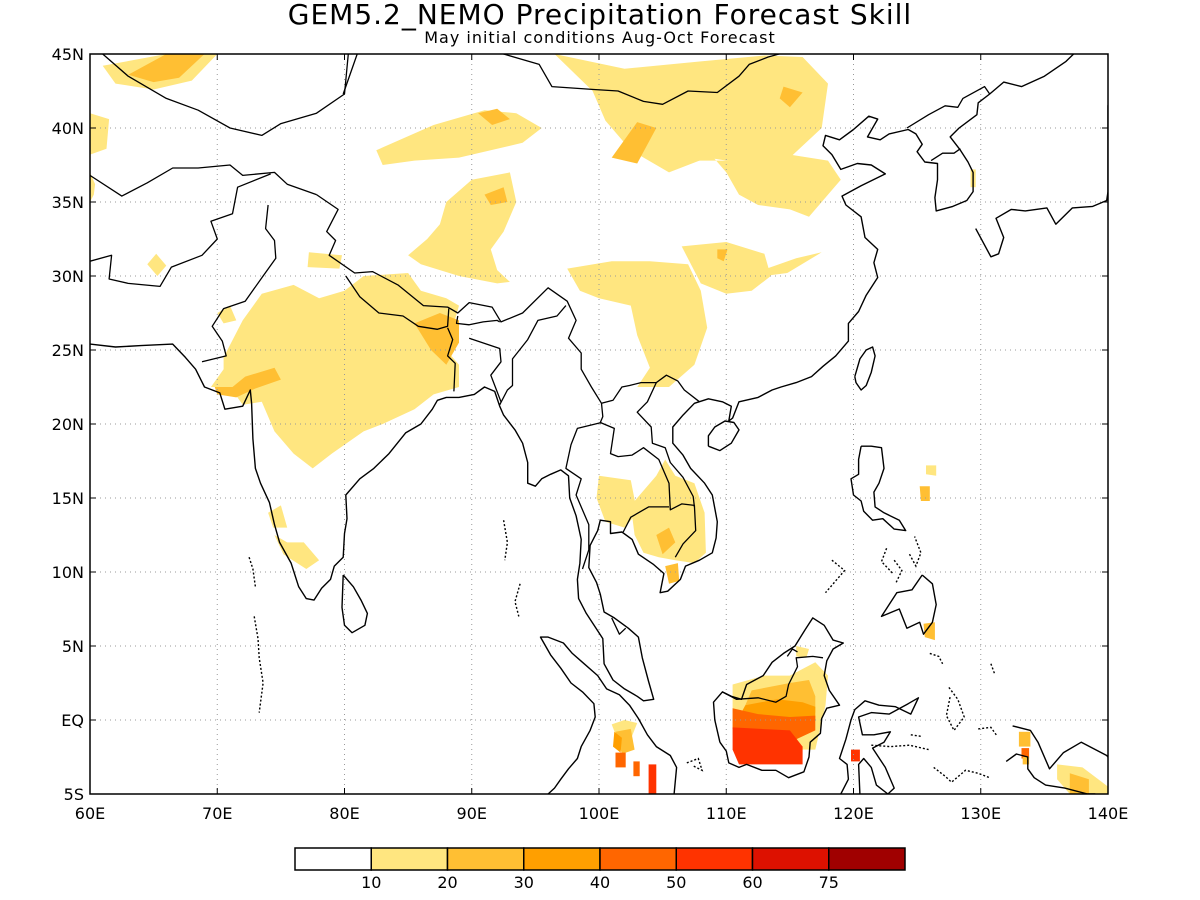 This screenshot has height=900, width=1200. Describe the element at coordinates (1108, 813) in the screenshot. I see `lon-tick-label-8: 140E` at that location.